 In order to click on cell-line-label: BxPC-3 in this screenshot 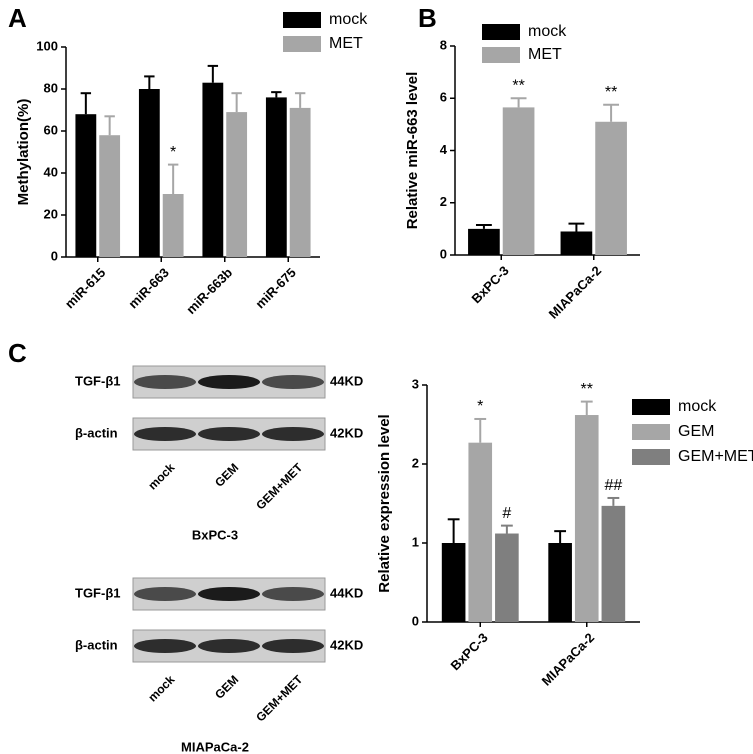, I will do `click(215, 534)`.